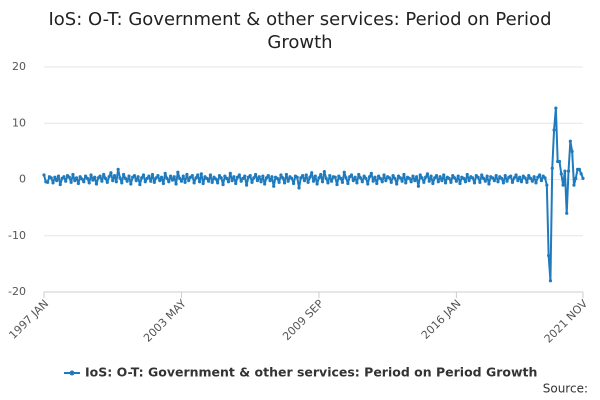 The image size is (600, 400). Describe the element at coordinates (303, 320) in the screenshot. I see `x-tick-label: 2009 SEP` at that location.